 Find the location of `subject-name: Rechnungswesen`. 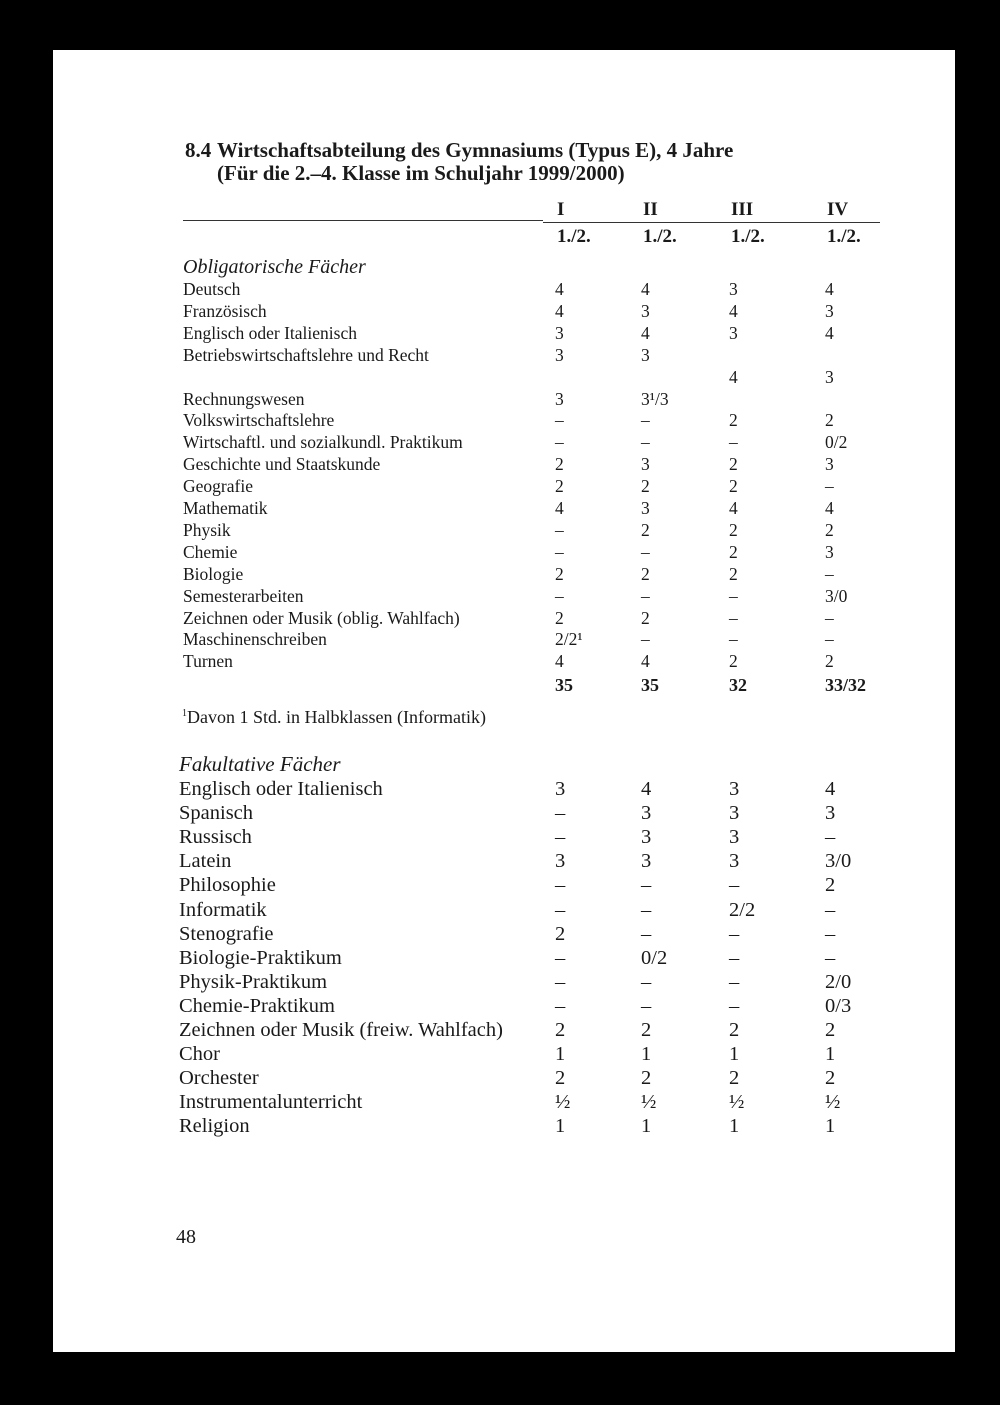

subject-name: Rechnungswesen is located at coordinates (244, 398).